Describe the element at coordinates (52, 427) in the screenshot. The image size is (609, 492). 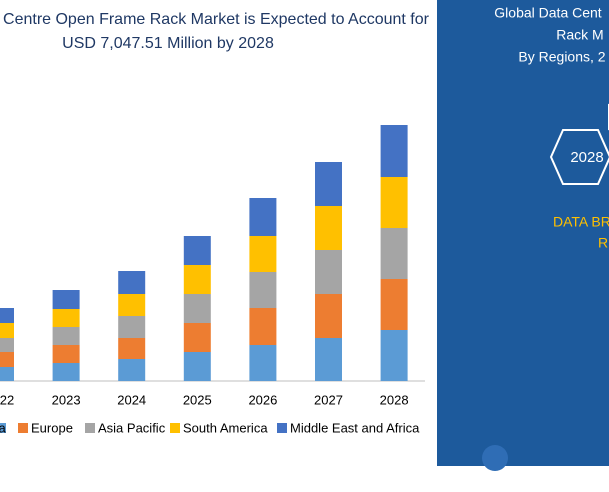
I see `legend-label: Europe` at that location.